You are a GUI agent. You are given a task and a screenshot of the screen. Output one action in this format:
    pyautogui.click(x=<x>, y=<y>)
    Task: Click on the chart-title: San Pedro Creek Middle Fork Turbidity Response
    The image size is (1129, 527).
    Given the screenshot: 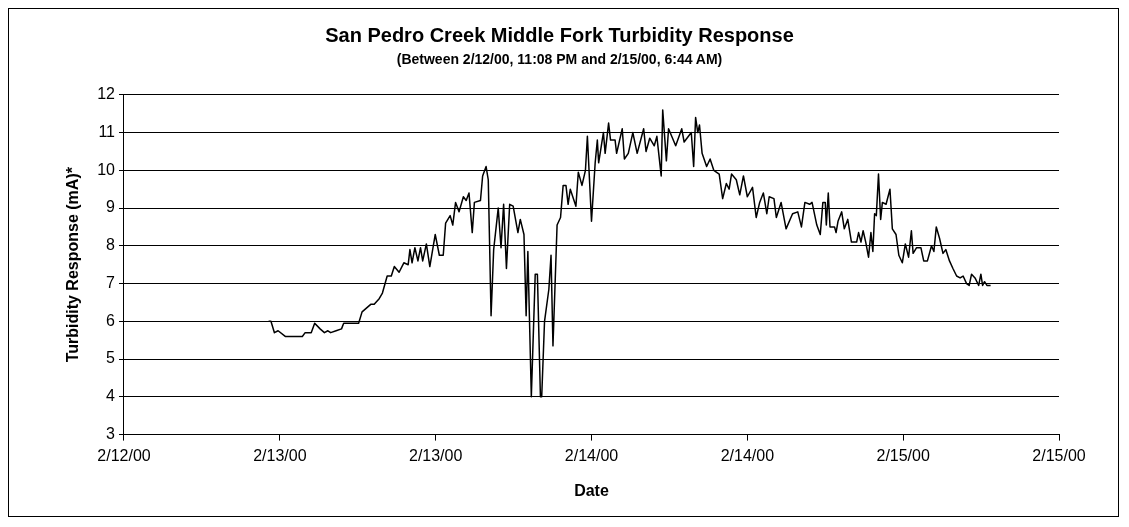 What is the action you would take?
    pyautogui.click(x=559, y=34)
    